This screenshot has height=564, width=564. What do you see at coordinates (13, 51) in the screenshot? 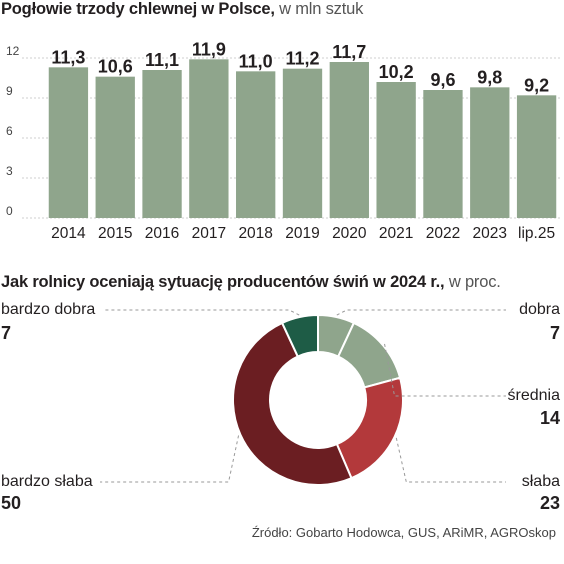
I see `y-tick-label: 12` at bounding box center [13, 51].